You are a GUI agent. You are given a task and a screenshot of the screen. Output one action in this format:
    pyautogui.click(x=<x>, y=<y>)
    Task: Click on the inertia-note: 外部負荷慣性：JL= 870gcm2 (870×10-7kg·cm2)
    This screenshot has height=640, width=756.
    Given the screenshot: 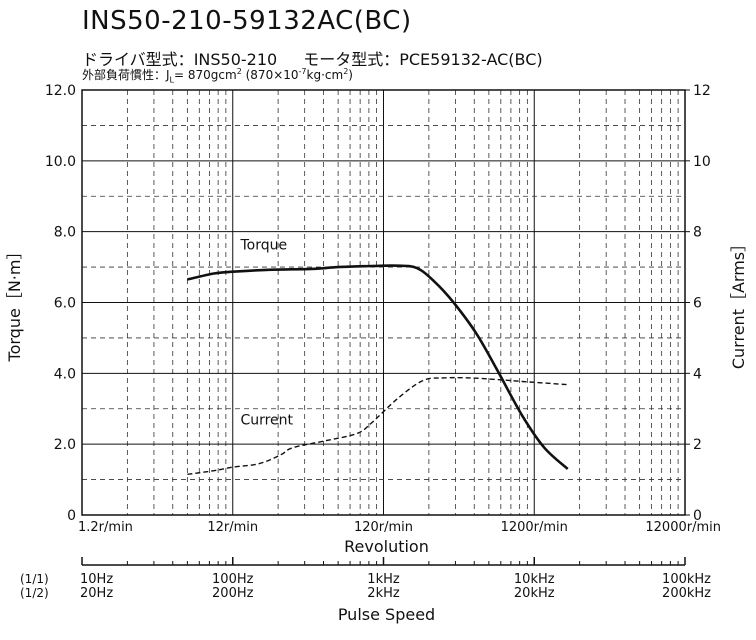 What is the action you would take?
    pyautogui.click(x=217, y=75)
    